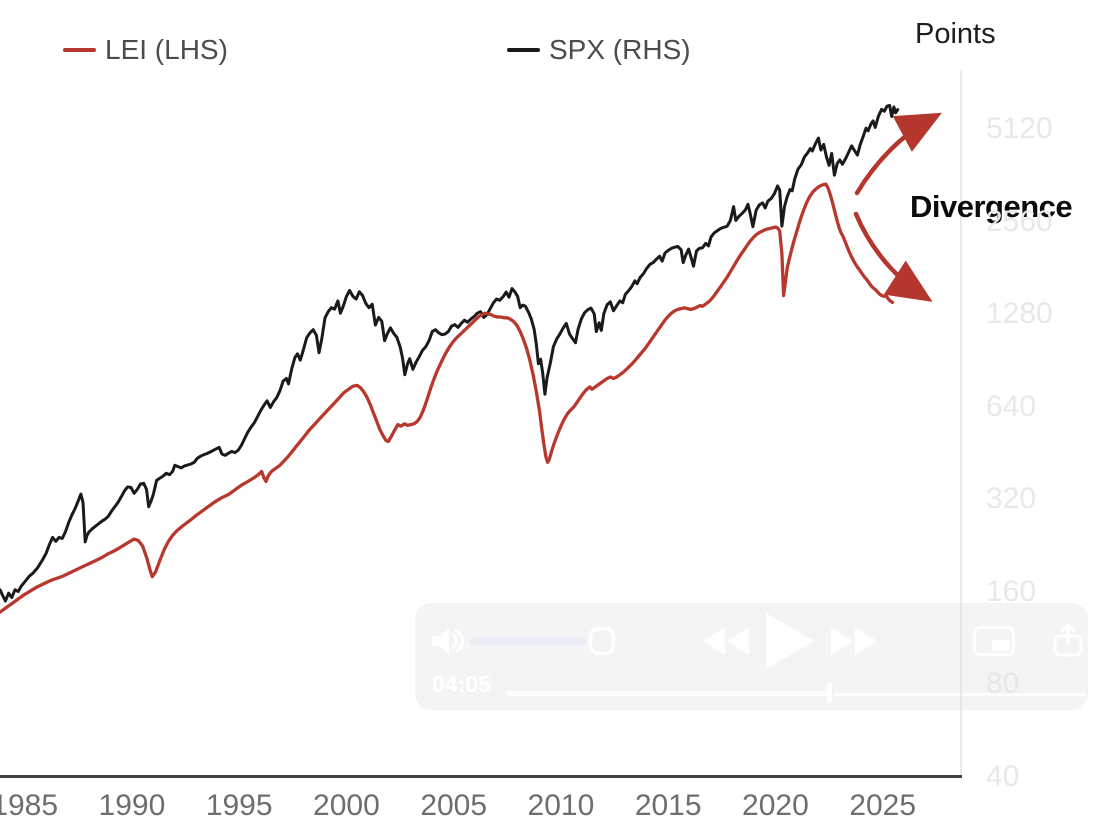 This screenshot has height=831, width=1099. I want to click on legend-item-lei: LEI (LHS), so click(145, 50).